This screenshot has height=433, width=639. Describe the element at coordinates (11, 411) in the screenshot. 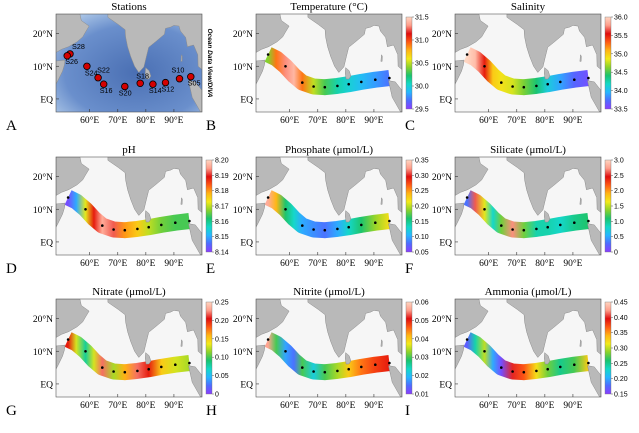

I see `panel-letter: G` at that location.